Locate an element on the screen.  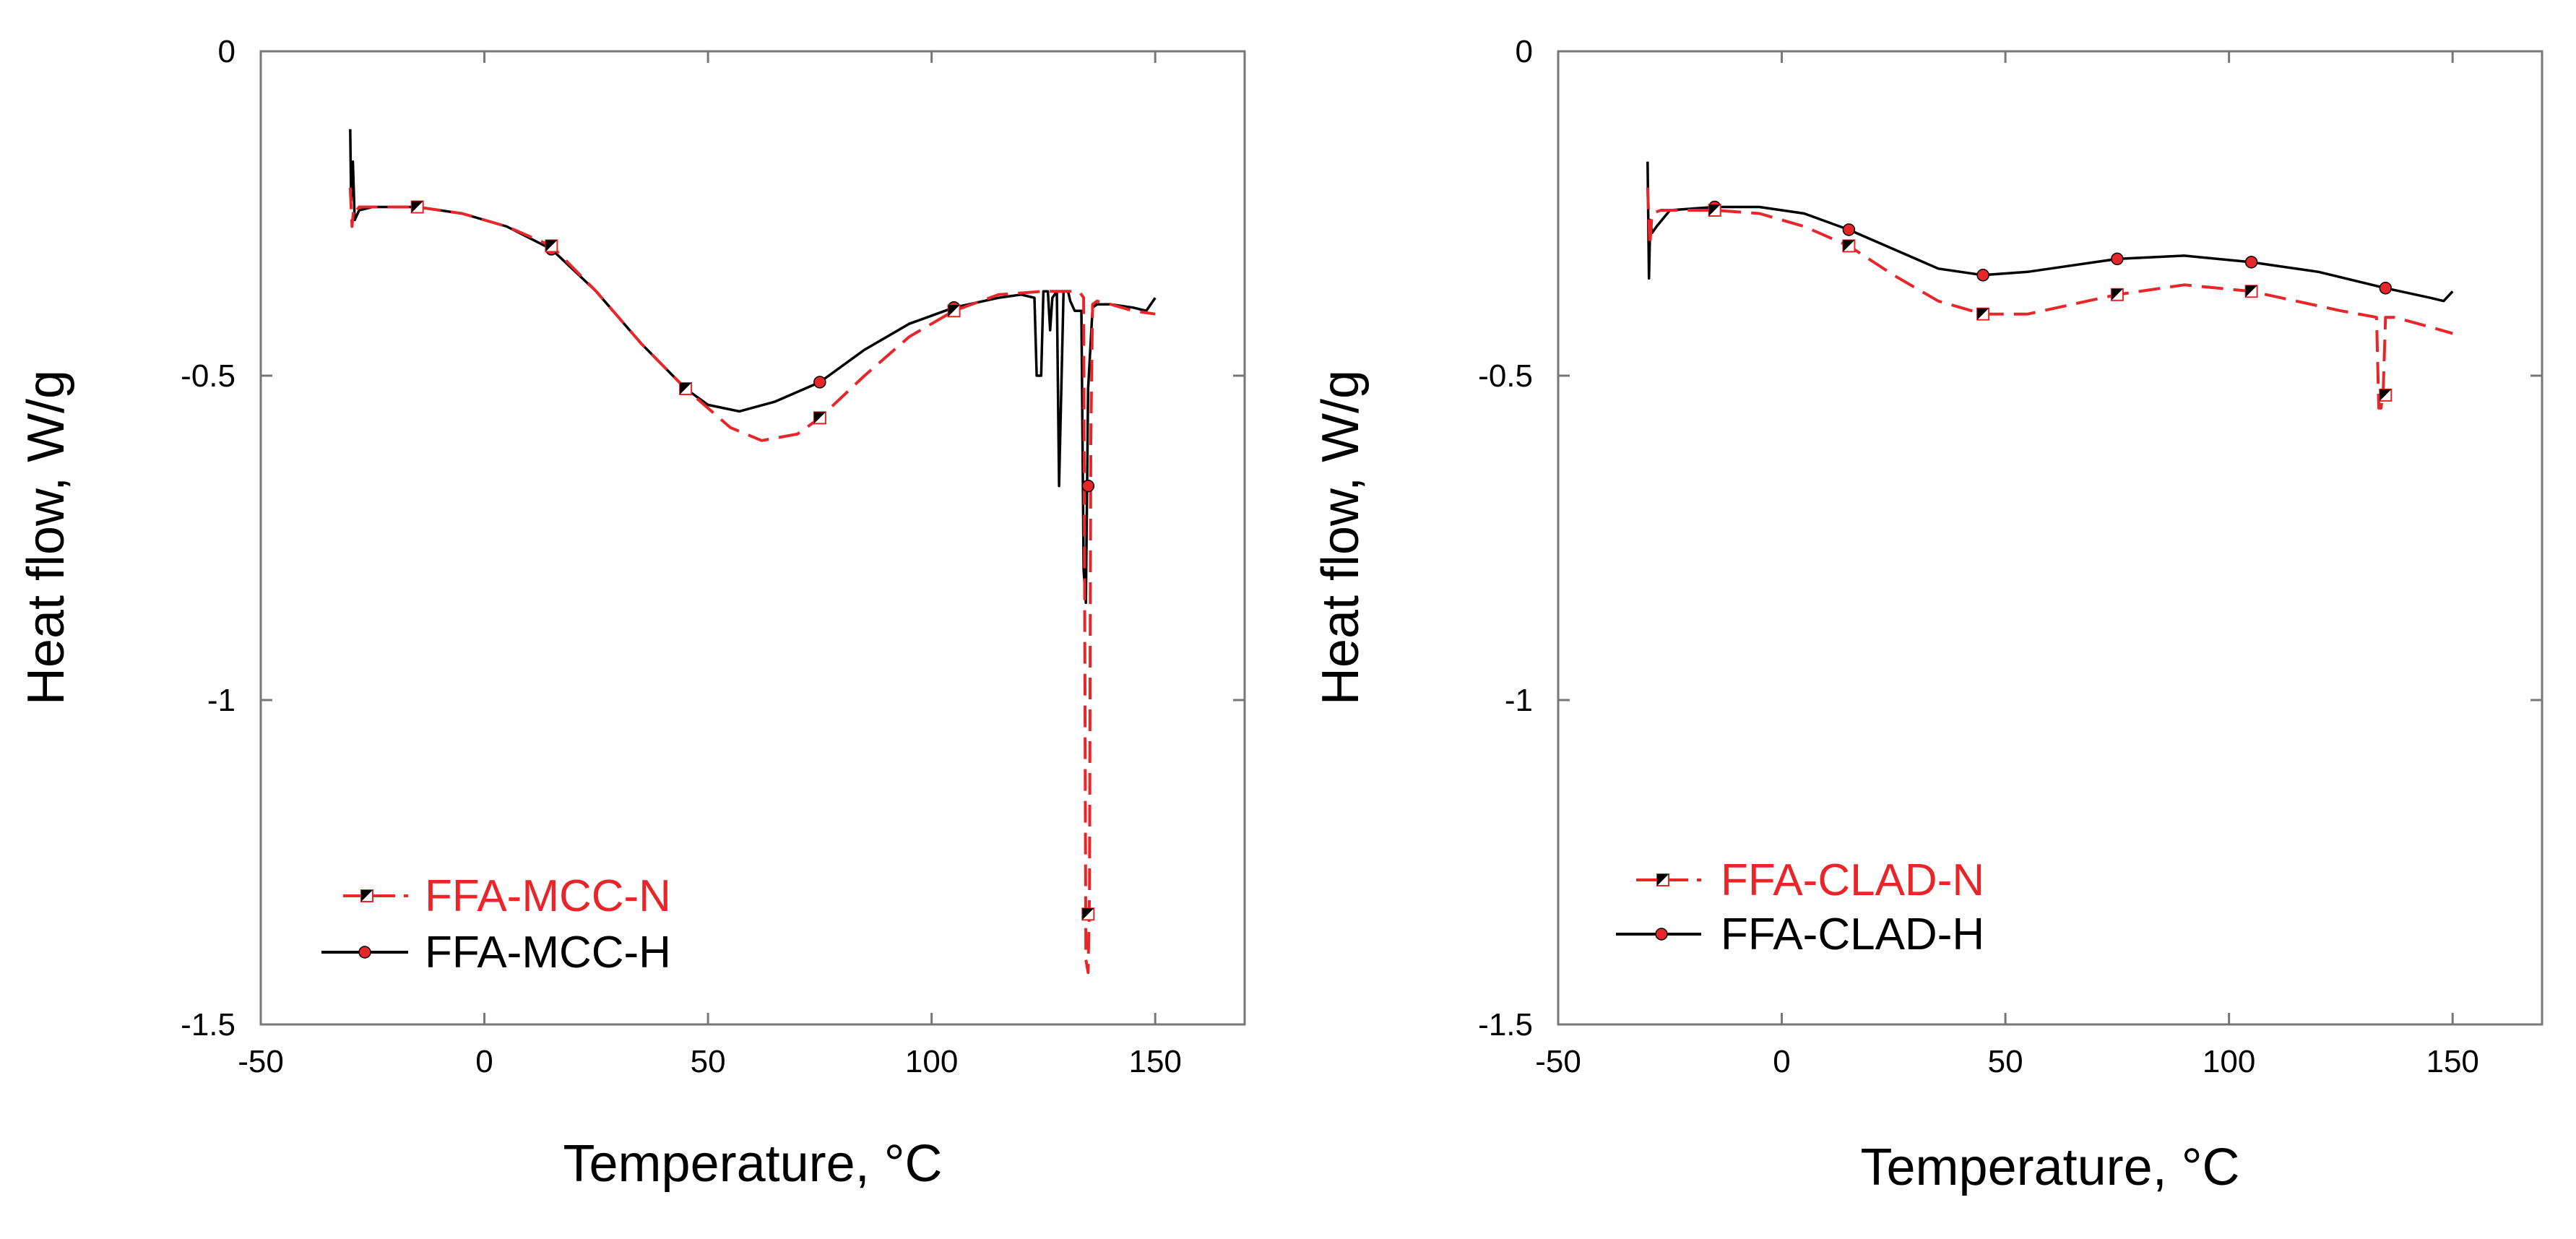
legend-item-ffa-mcc-n: FFA-MCC-N is located at coordinates (507, 896).